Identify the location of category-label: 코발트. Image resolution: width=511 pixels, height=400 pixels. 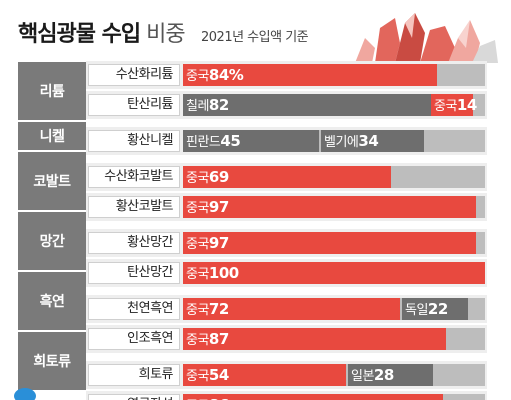
(52, 181).